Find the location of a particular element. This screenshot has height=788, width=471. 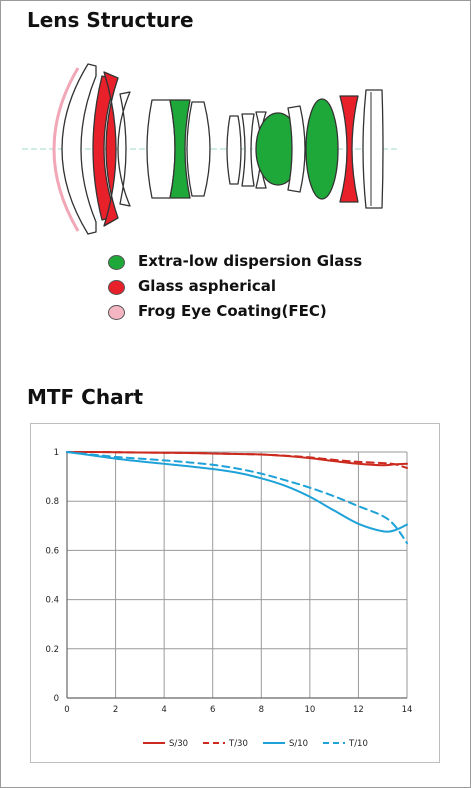

x-tick-label: 0 is located at coordinates (66, 710).